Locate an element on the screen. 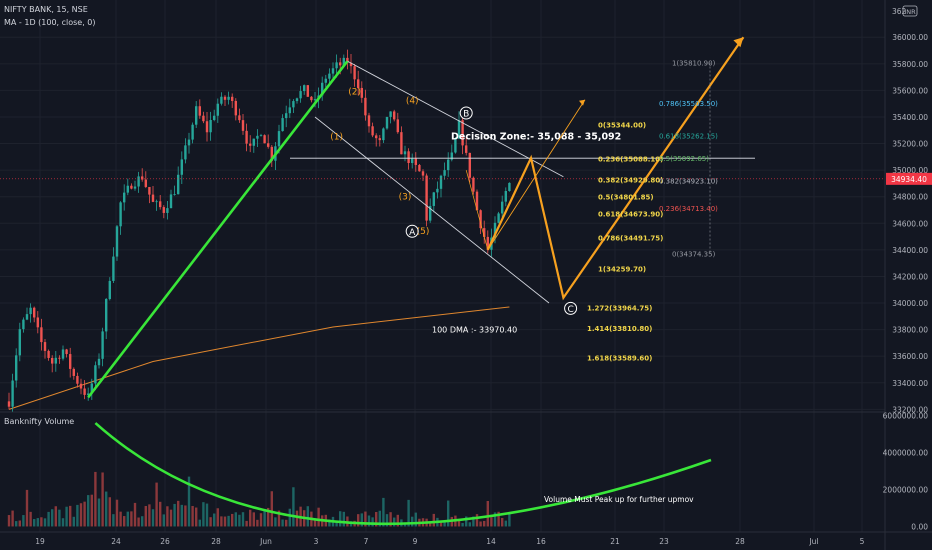 This screenshot has height=550, width=932. volume-title: Banknifty Volume is located at coordinates (39, 421).